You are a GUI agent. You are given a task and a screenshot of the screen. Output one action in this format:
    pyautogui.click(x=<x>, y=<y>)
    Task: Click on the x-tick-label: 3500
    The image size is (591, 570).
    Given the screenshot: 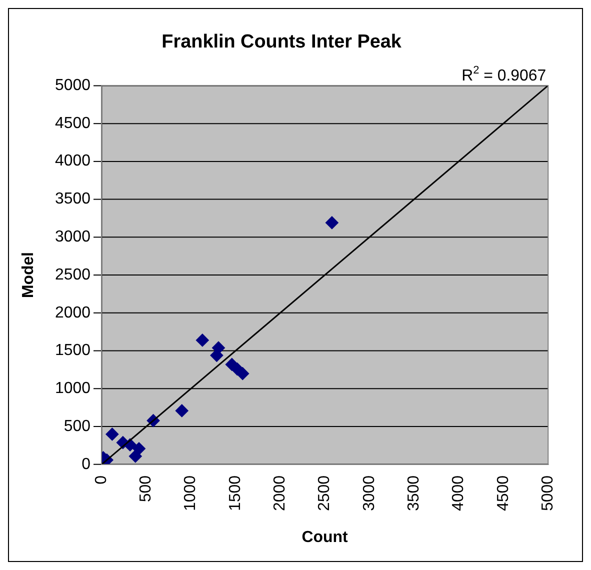 What is the action you would take?
    pyautogui.click(x=414, y=493)
    